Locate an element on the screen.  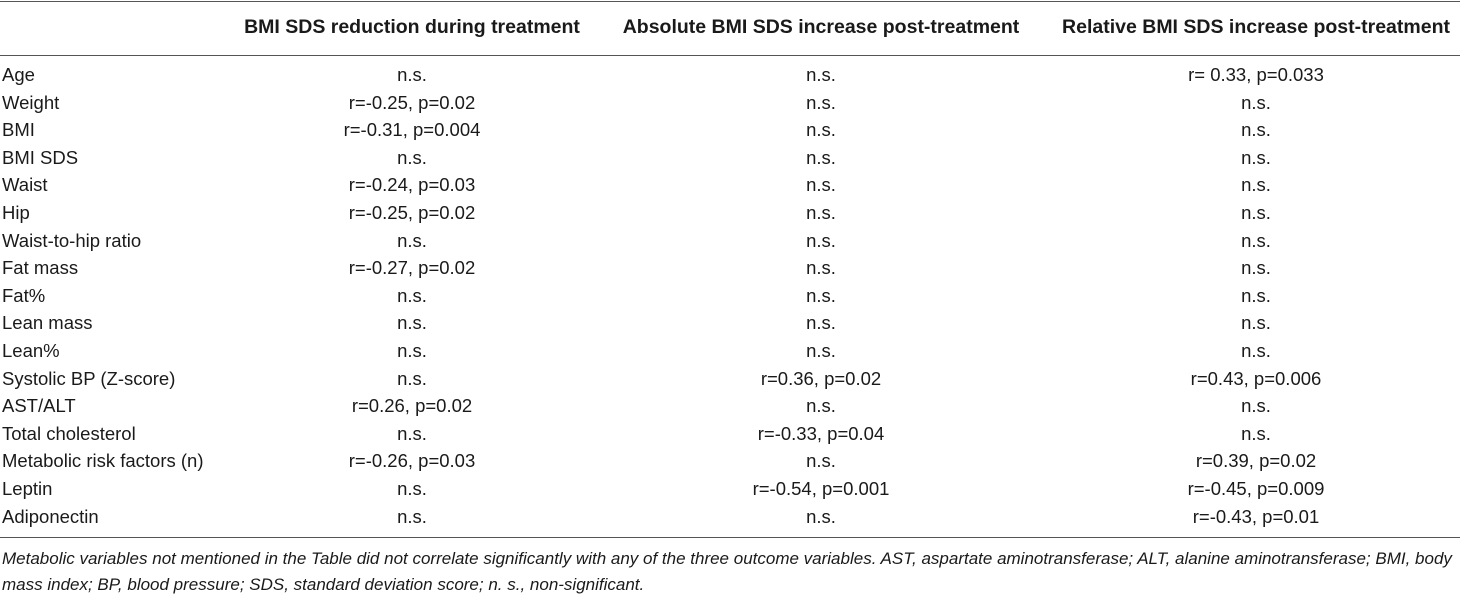
row-label: BMI is located at coordinates (18, 130).